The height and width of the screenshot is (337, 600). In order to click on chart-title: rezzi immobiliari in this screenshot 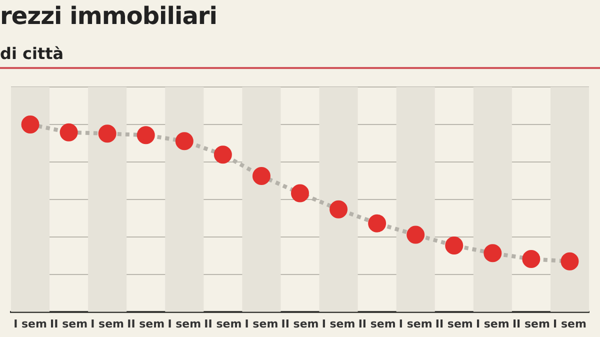, I will do `click(108, 16)`.